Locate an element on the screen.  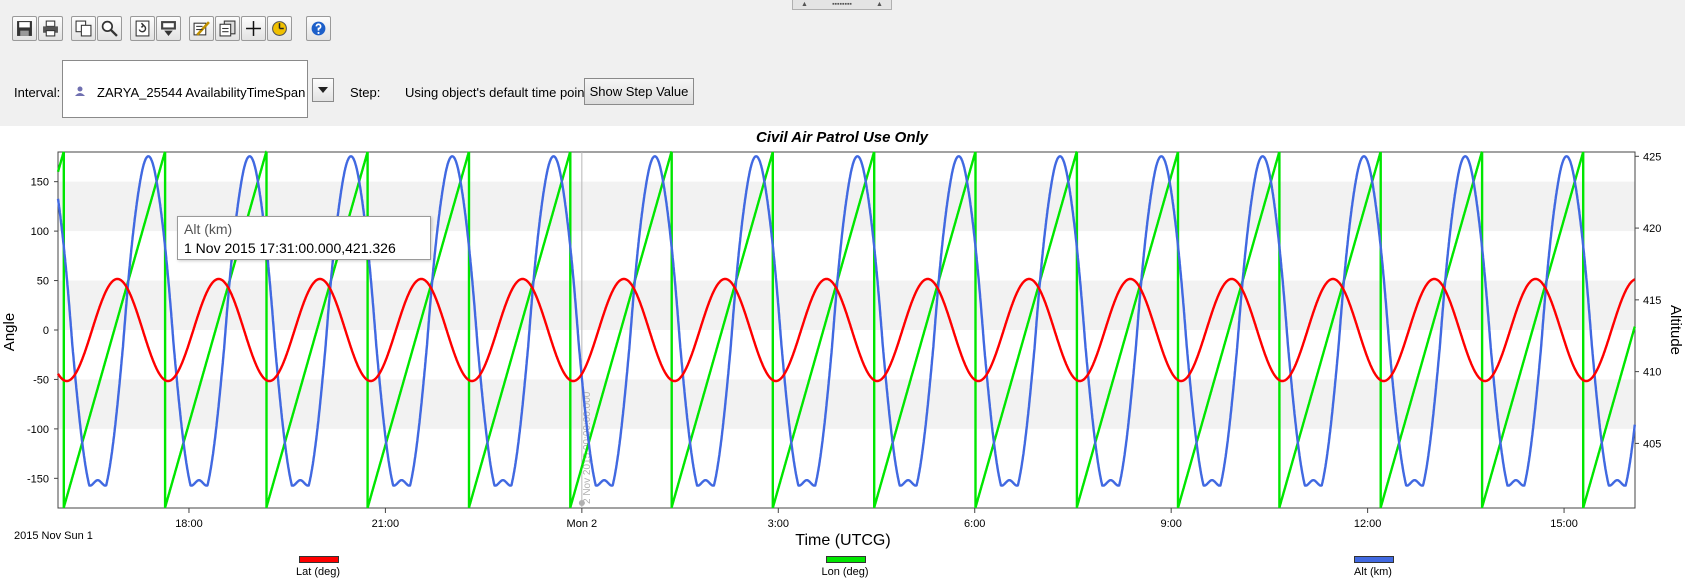
panel-splitter: ▲ ▪▪▪▪▪▪▪▪ ▲ is located at coordinates (842, 5).